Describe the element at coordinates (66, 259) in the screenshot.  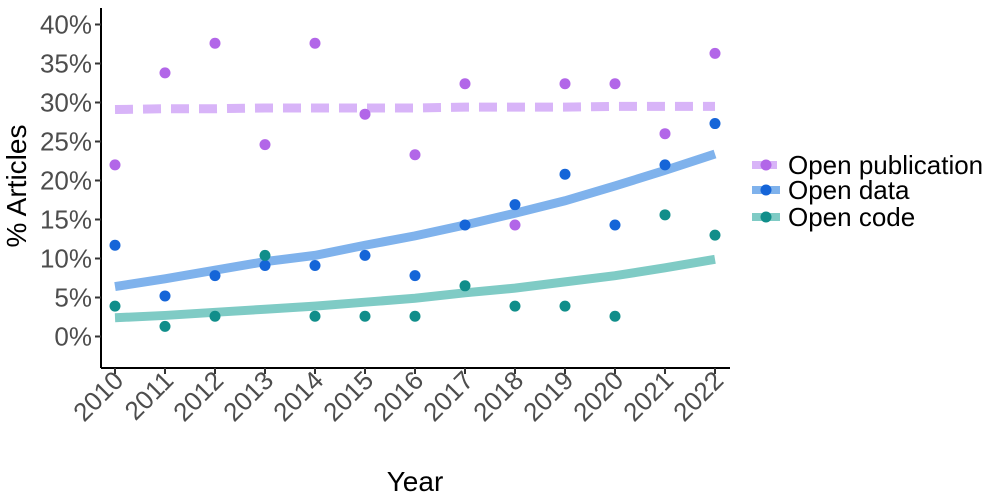
I see `y-tick-label: 10%` at that location.